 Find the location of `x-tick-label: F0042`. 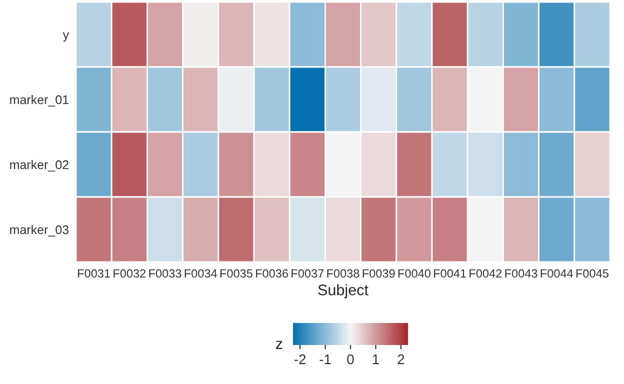

x-tick-label: F0042 is located at coordinates (486, 273).